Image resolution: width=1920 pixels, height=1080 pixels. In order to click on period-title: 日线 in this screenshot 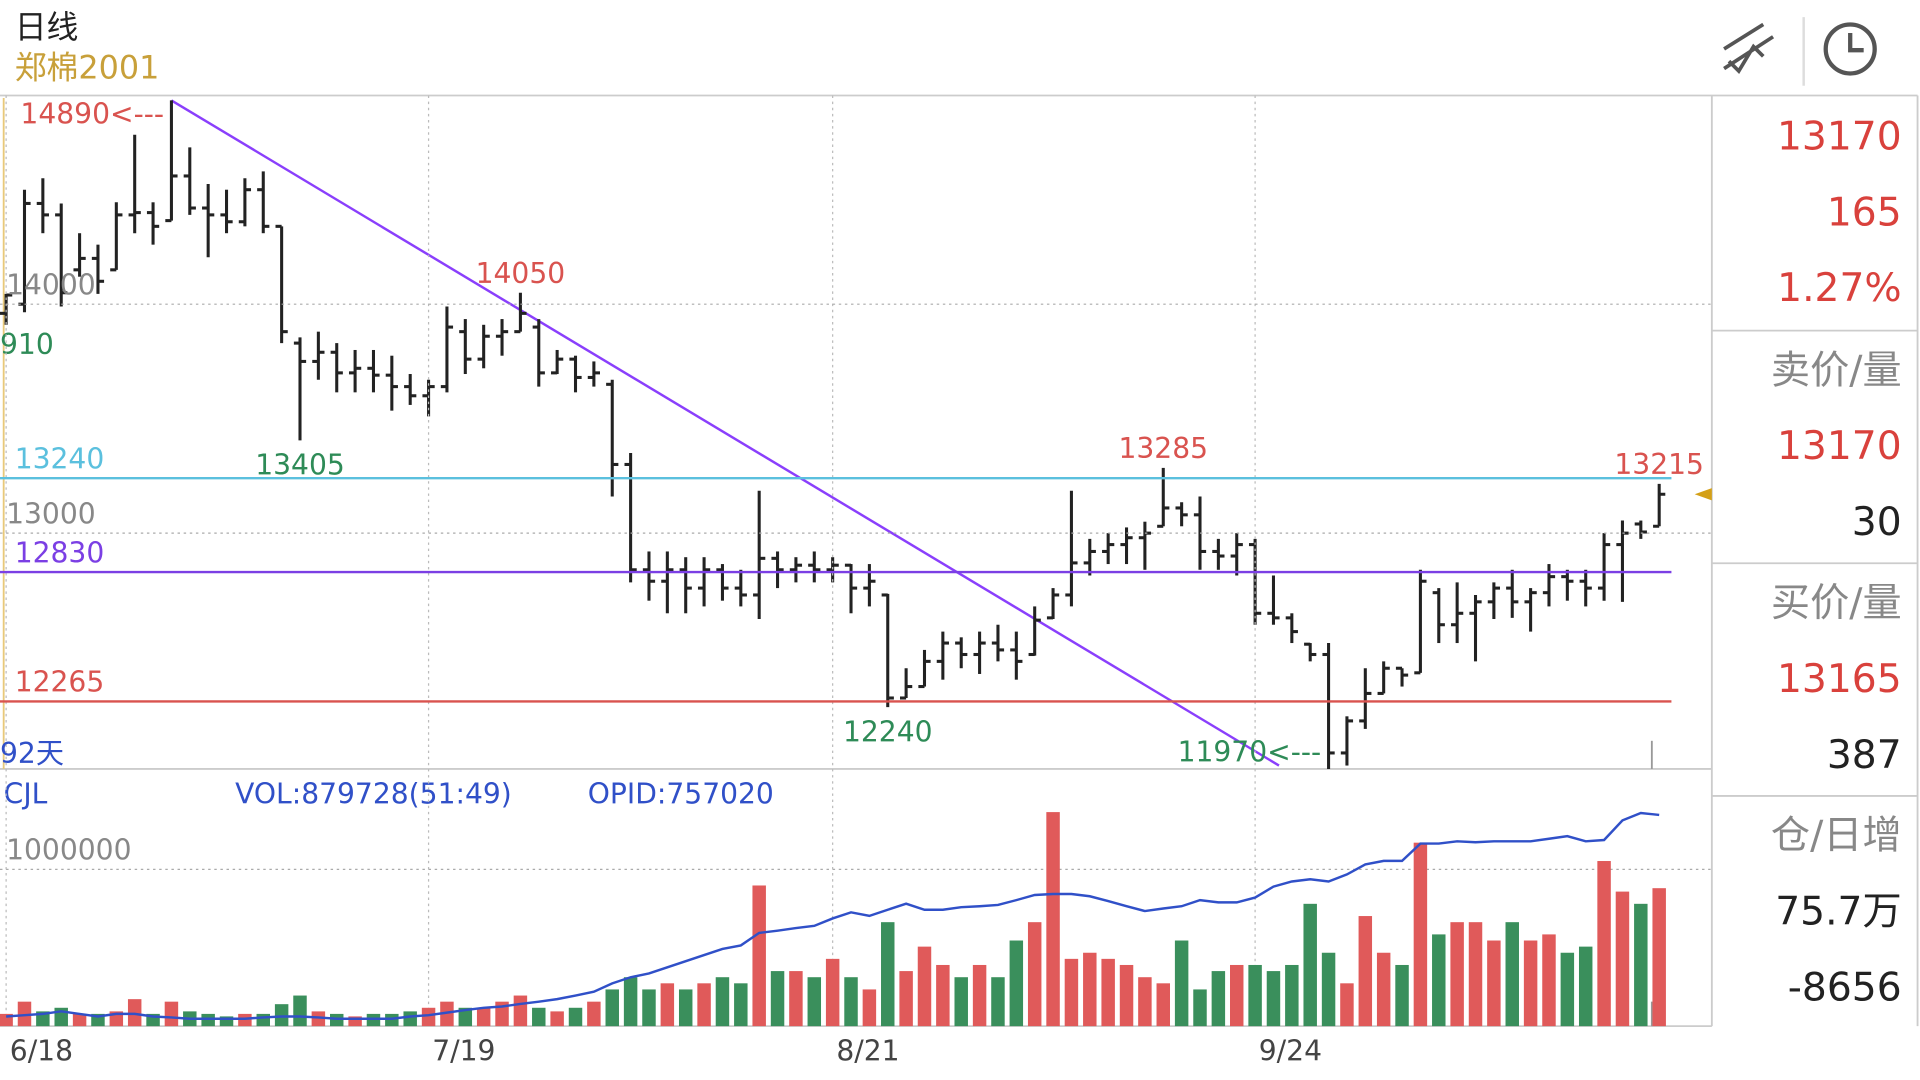, I will do `click(47, 27)`.